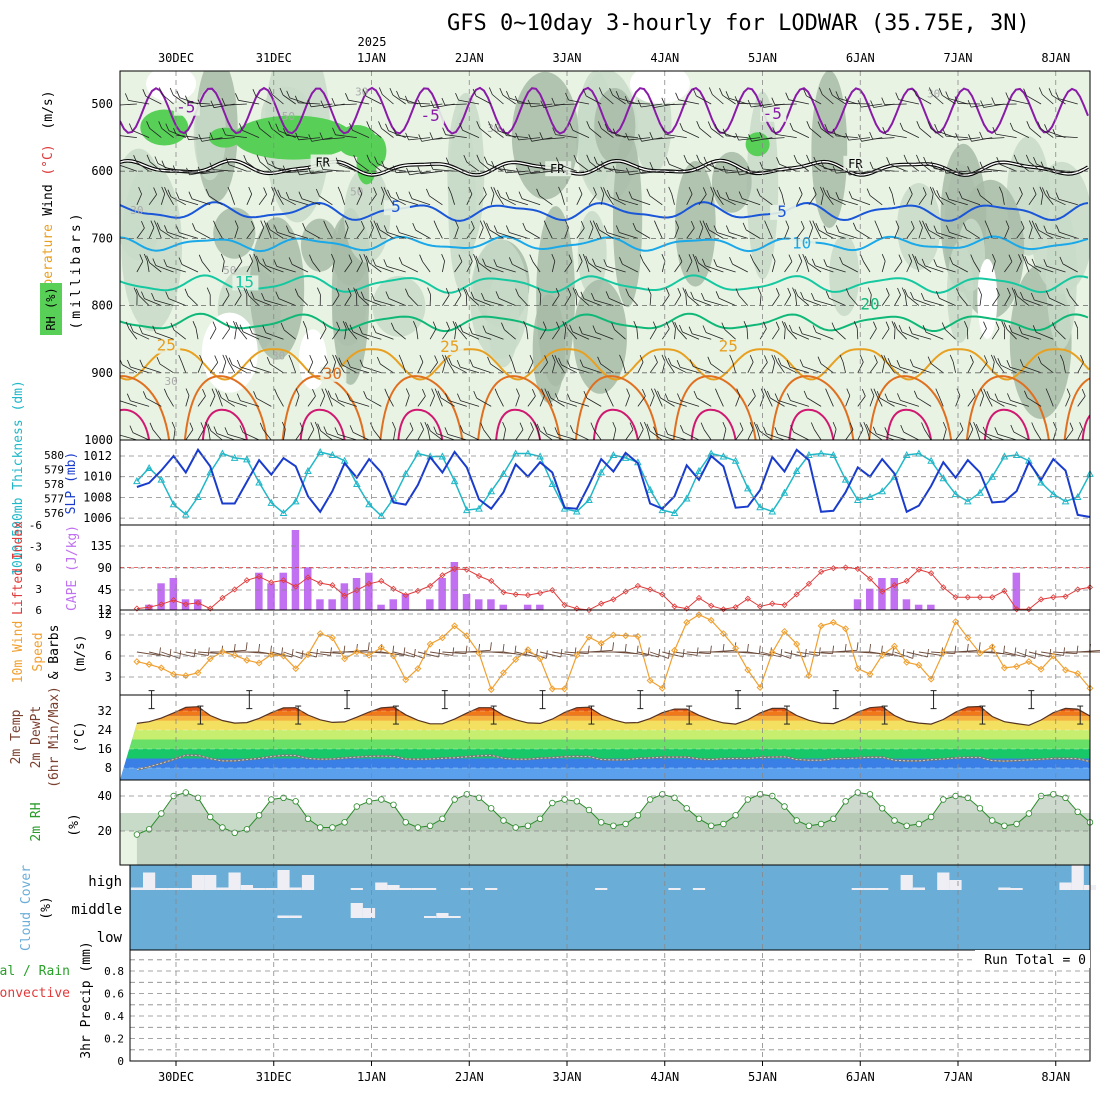  What do you see at coordinates (331, 651) in the screenshot?
I see `surface-wind-barb-flag` at bounding box center [331, 651].